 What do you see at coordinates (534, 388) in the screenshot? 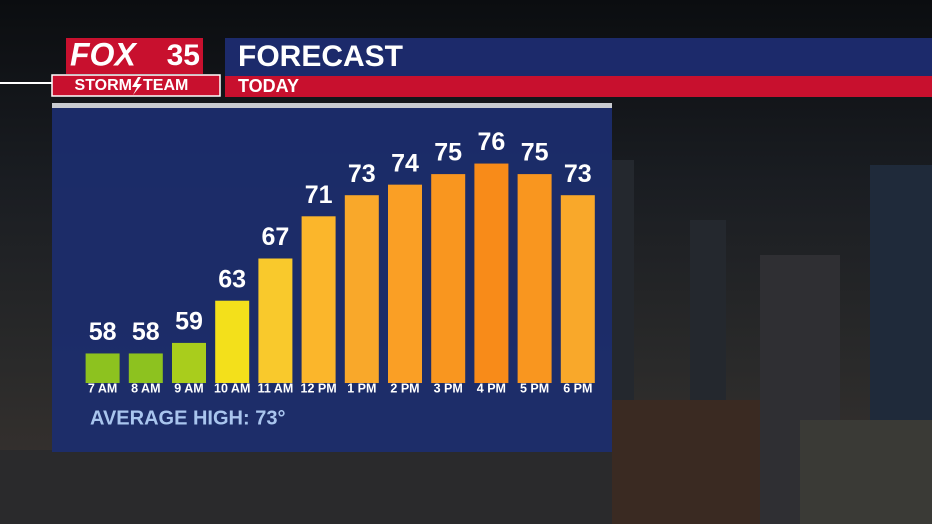
I see `x-tick-label: 5 PM` at bounding box center [534, 388].